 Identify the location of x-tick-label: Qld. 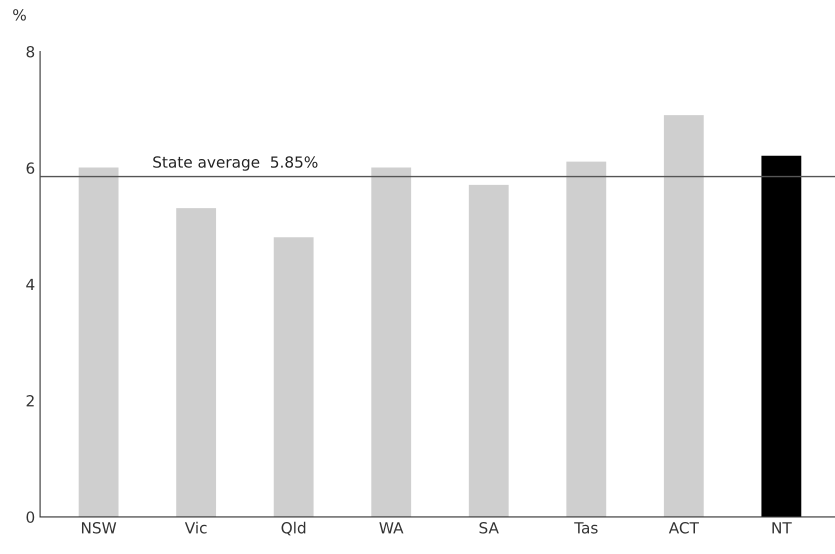
(294, 529).